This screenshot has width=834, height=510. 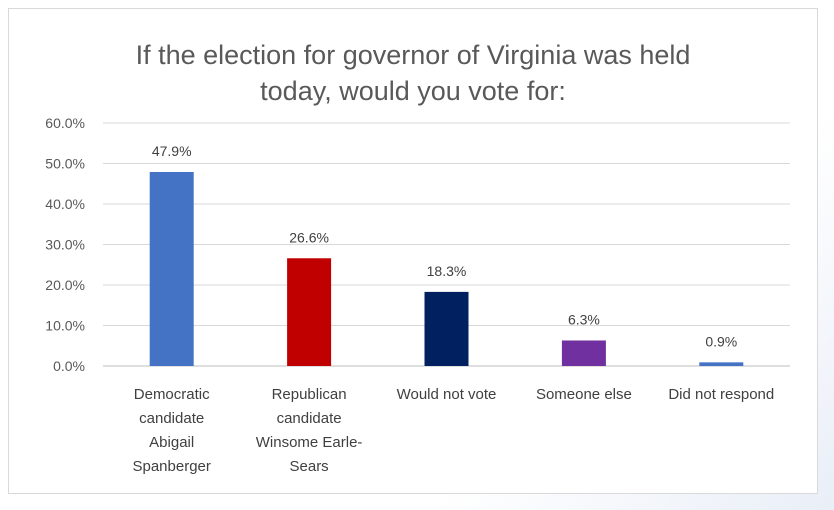 I want to click on y-tick-label: 50.0%, so click(x=65, y=164).